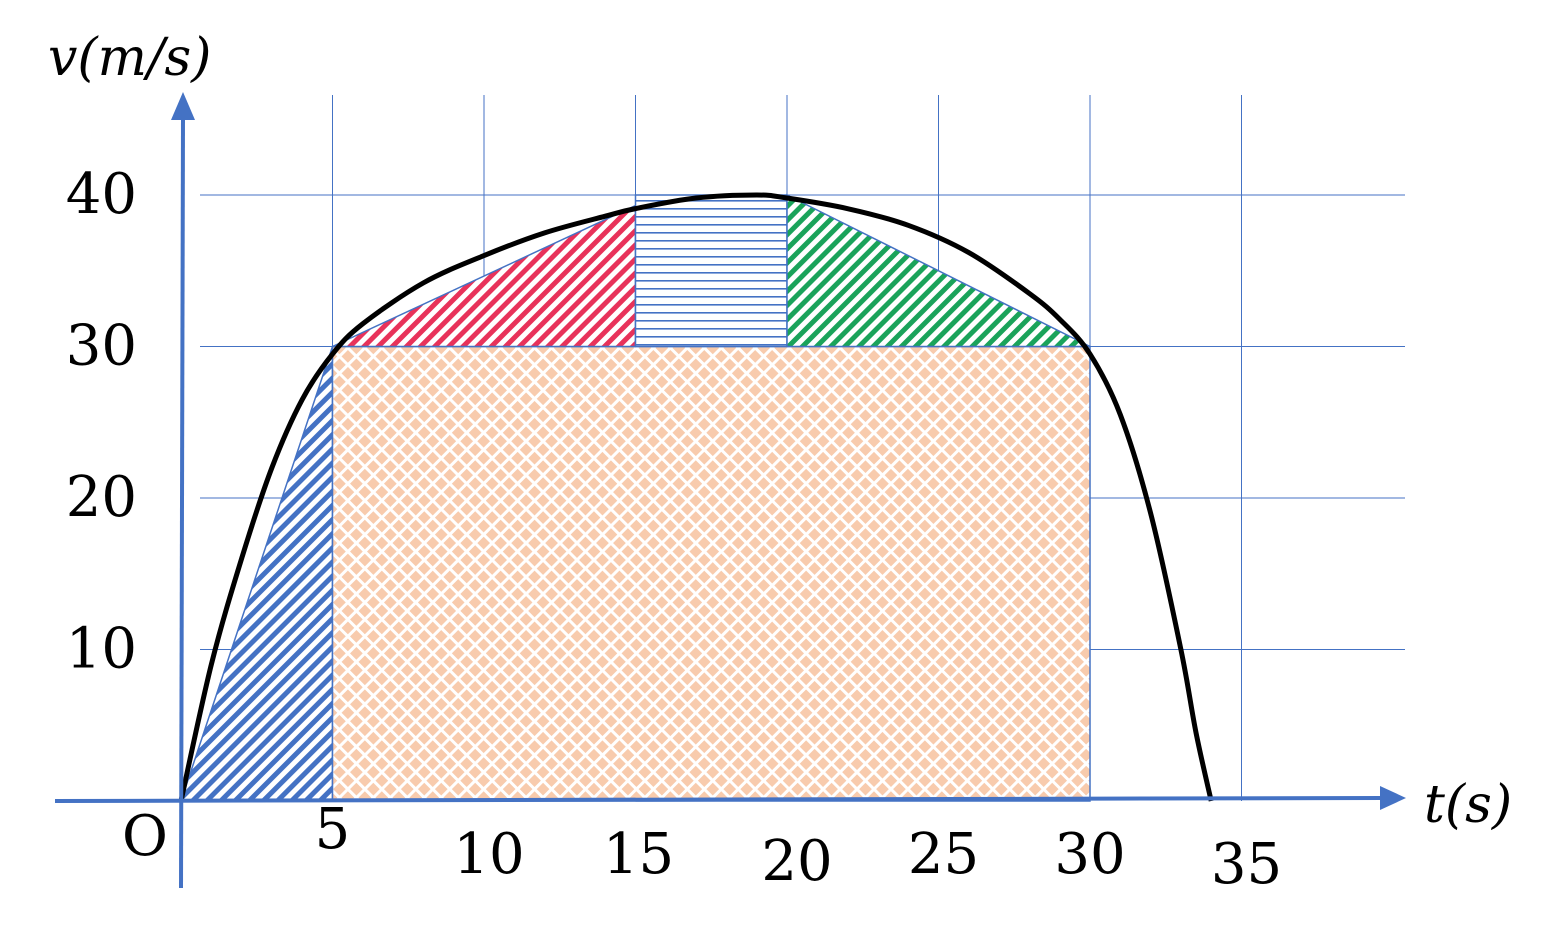 The height and width of the screenshot is (939, 1564). What do you see at coordinates (638, 854) in the screenshot?
I see `x-tick-label-15: 15` at bounding box center [638, 854].